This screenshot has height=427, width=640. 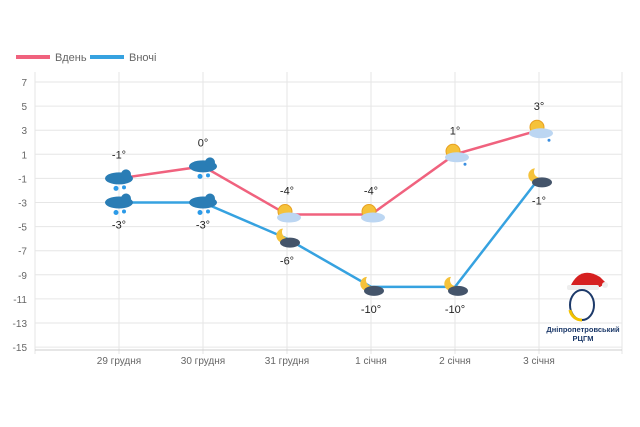 What do you see at coordinates (142, 58) in the screenshot?
I see `legend-label: Вночі` at bounding box center [142, 58].